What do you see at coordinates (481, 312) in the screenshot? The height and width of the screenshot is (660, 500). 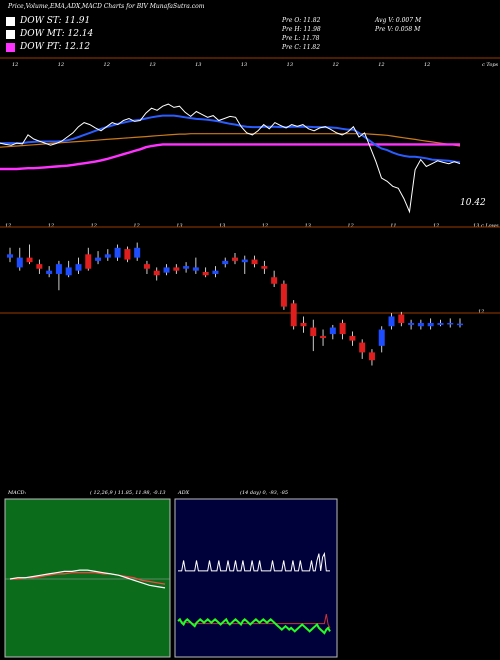 I see `candle-level-label: 12` at bounding box center [481, 312].